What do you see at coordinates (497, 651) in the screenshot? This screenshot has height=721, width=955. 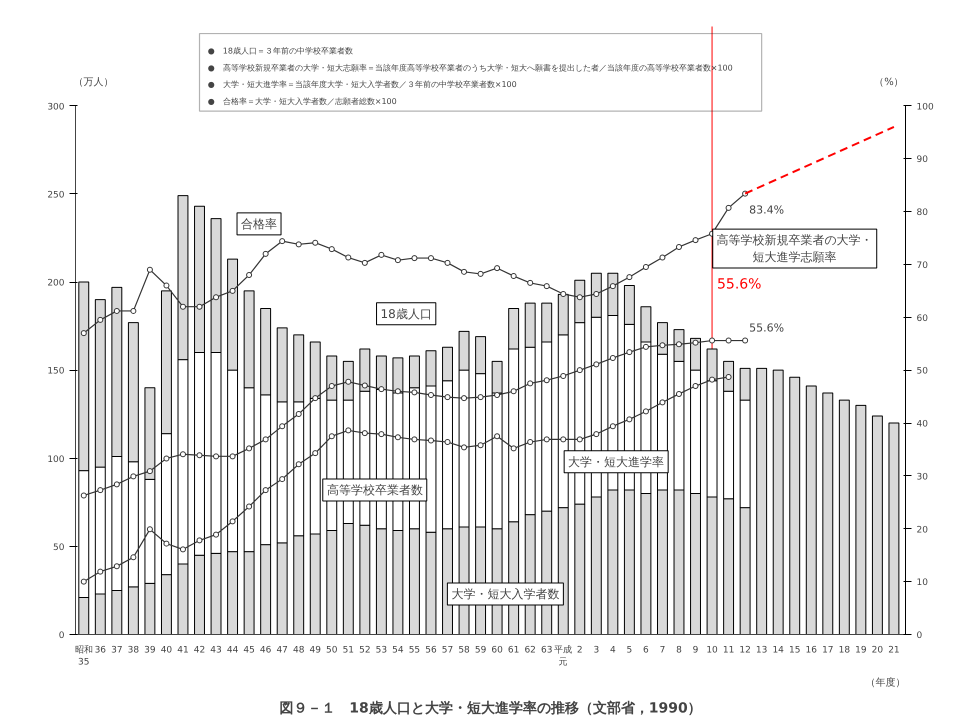 I see `x-tick-label: 60` at bounding box center [497, 651].